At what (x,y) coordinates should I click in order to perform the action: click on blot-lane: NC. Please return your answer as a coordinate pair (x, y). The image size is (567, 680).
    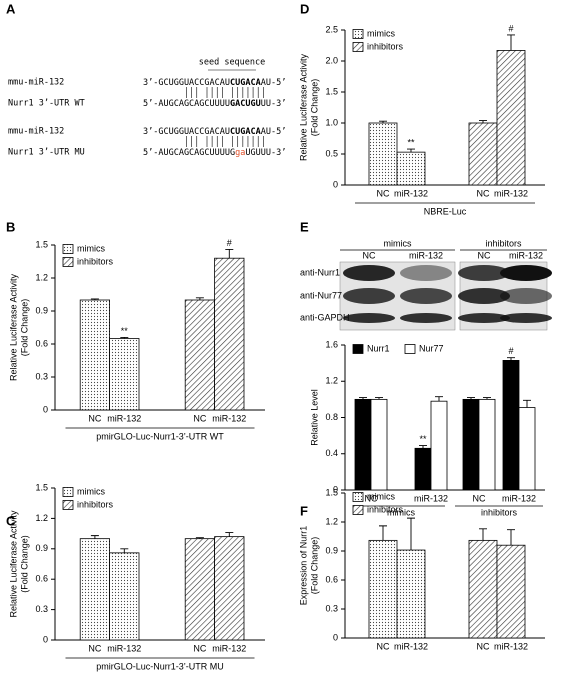
    Looking at the image, I should click on (484, 255).